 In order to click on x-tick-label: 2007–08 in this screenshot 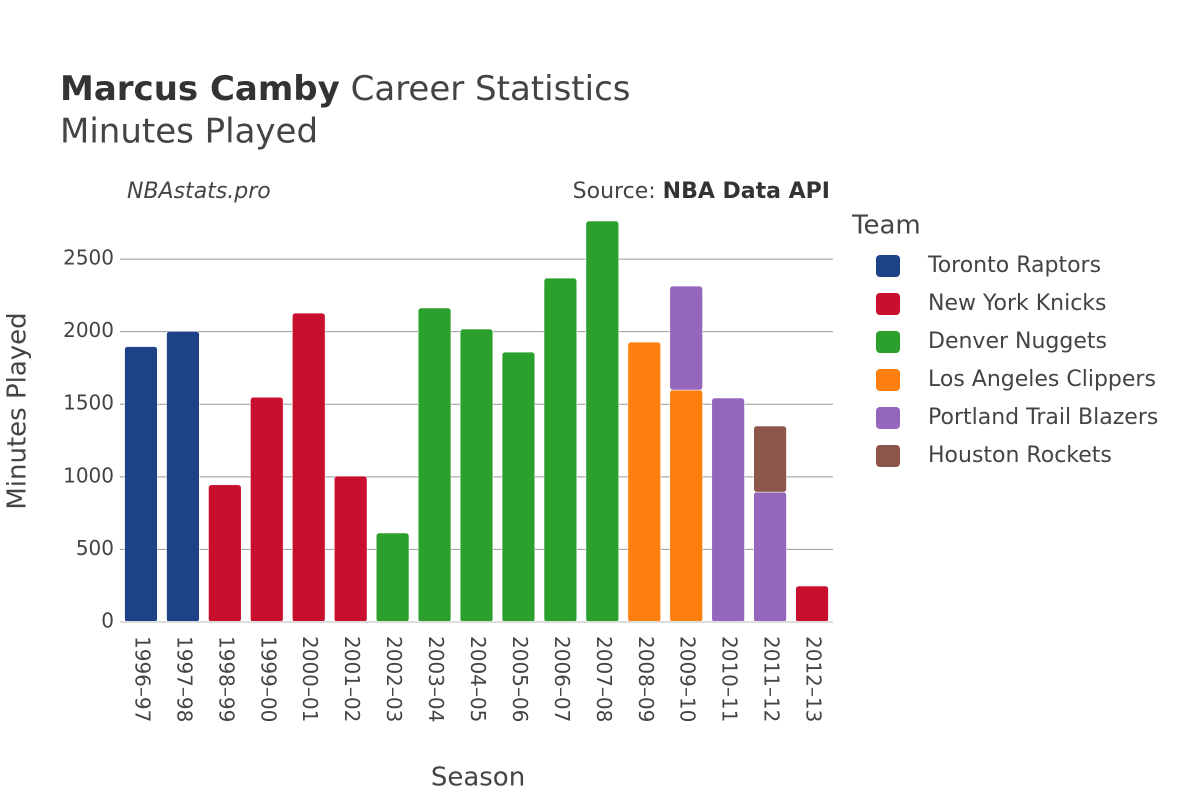, I will do `click(604, 679)`.